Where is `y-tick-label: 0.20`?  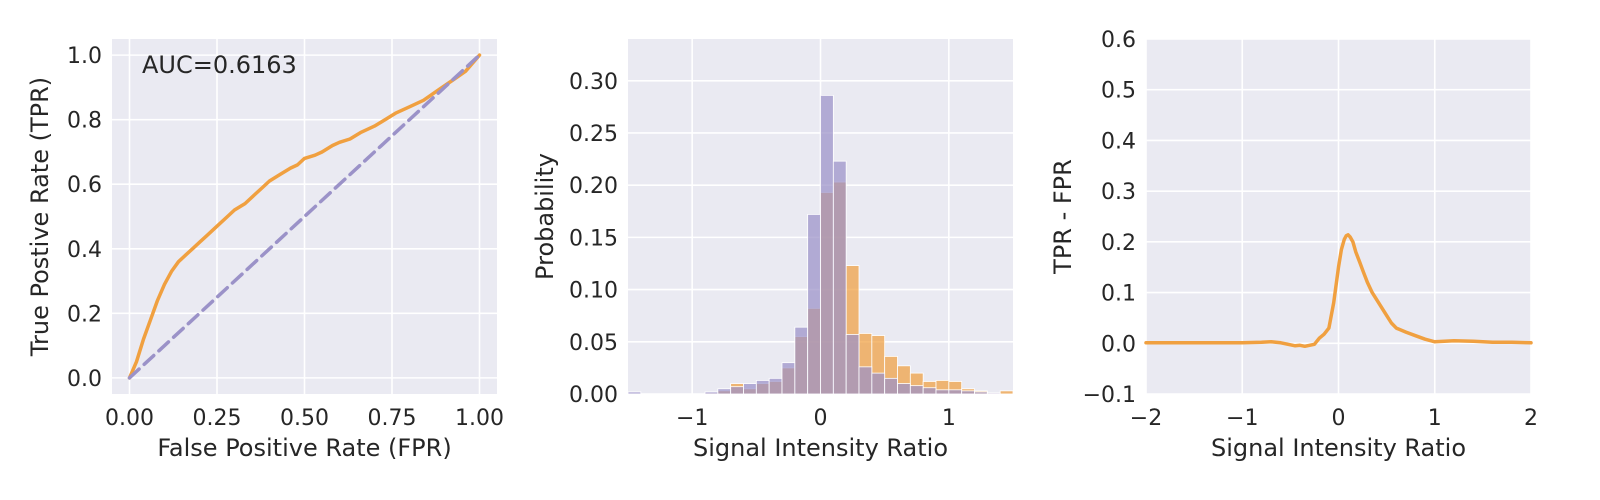 y-tick-label: 0.20 is located at coordinates (593, 186).